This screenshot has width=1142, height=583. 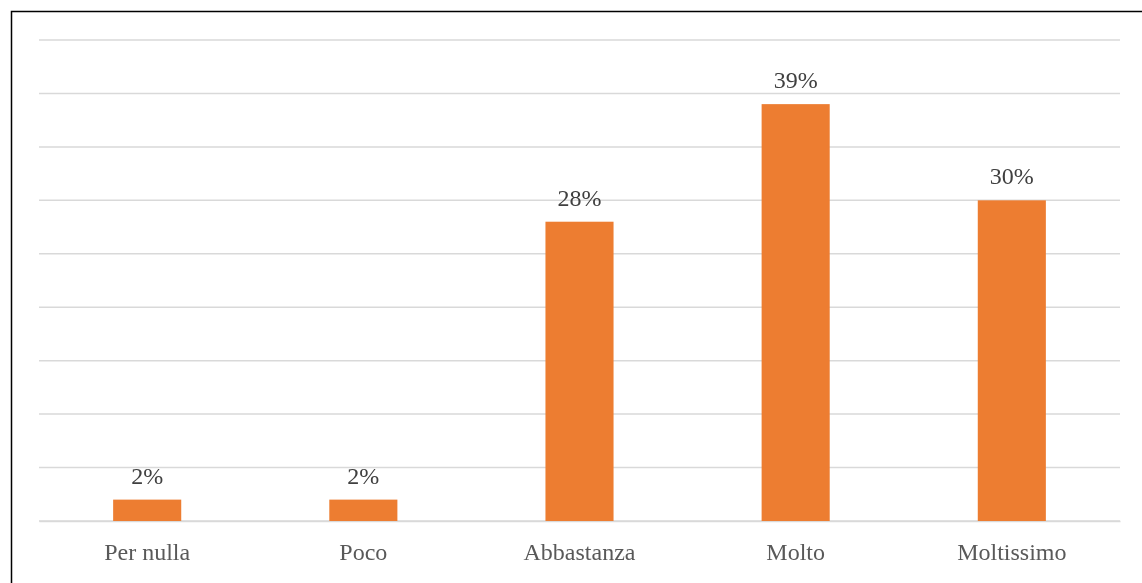 I want to click on data-label: 28%, so click(x=579, y=197).